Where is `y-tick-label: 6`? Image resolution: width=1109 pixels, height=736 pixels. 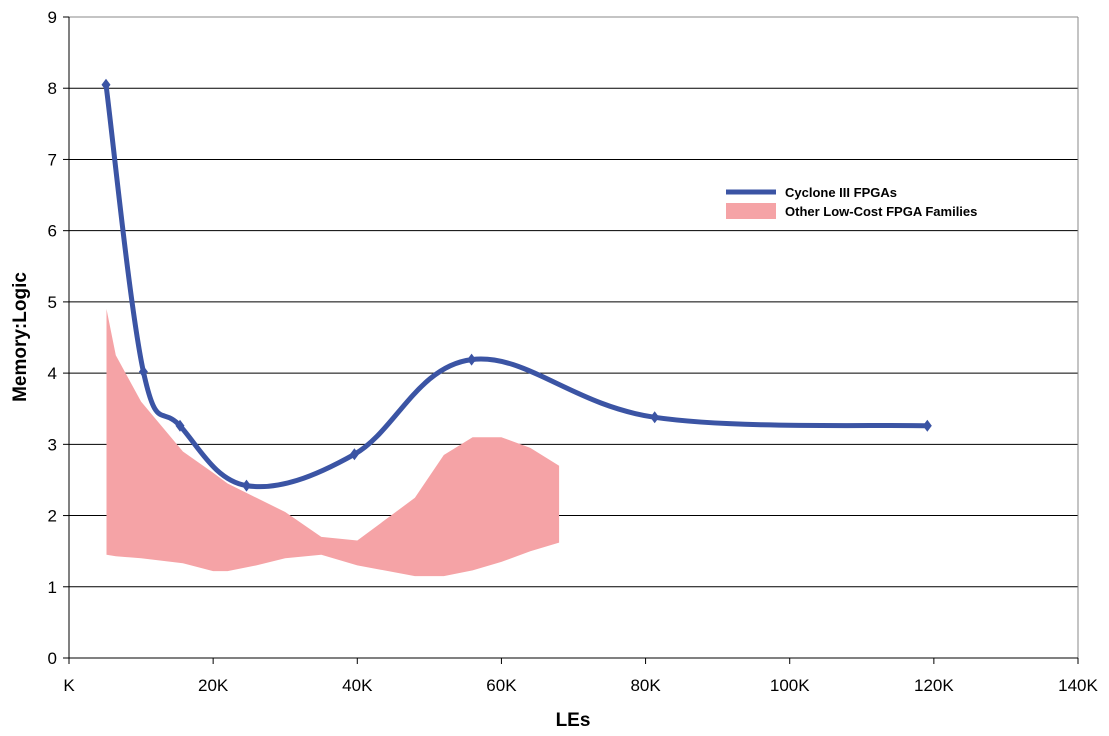
y-tick-label: 6 is located at coordinates (52, 231).